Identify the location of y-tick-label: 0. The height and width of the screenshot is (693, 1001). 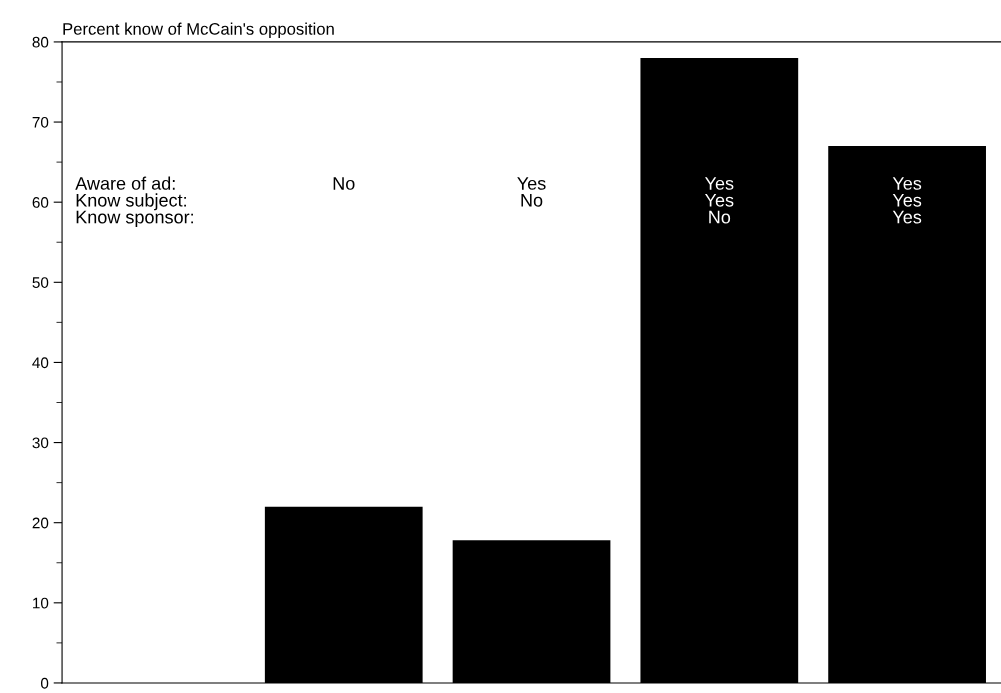
(44, 683).